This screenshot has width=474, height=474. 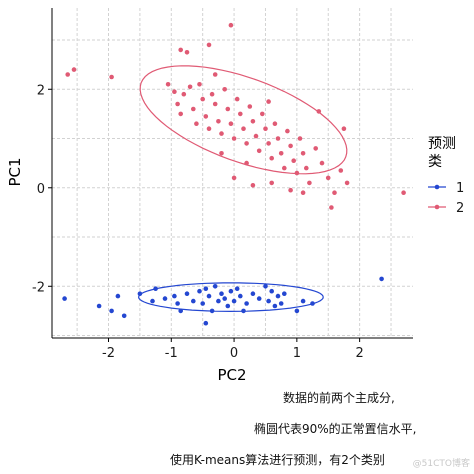 What do you see at coordinates (435, 162) in the screenshot?
I see `legend-title-line-2: 类` at bounding box center [435, 162].